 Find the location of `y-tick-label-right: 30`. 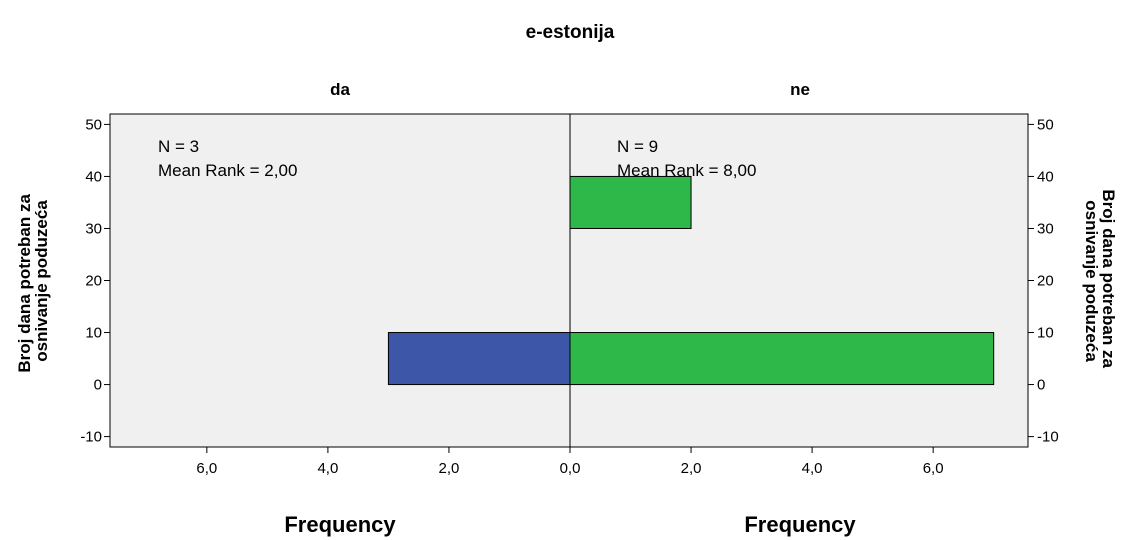

y-tick-label-right: 30 is located at coordinates (1045, 228).